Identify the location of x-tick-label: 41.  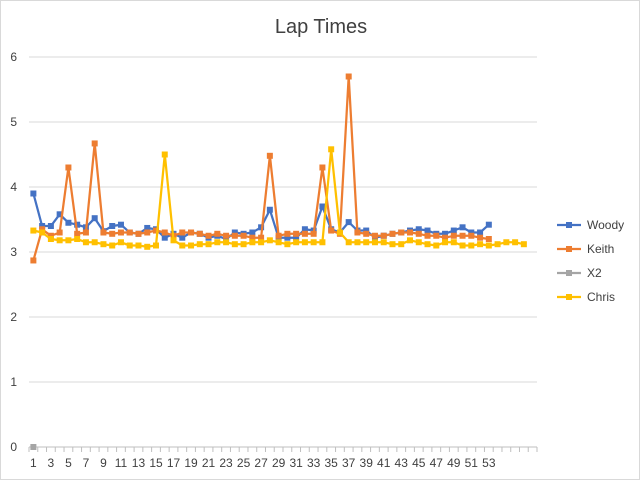
(384, 463).